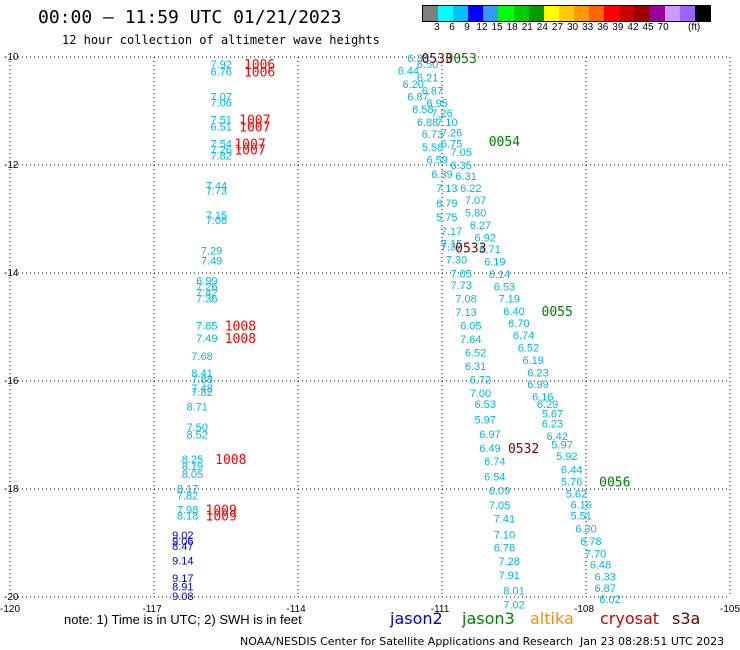 Image resolution: width=740 pixels, height=650 pixels. I want to click on wave-height-label: 5.76, so click(571, 482).